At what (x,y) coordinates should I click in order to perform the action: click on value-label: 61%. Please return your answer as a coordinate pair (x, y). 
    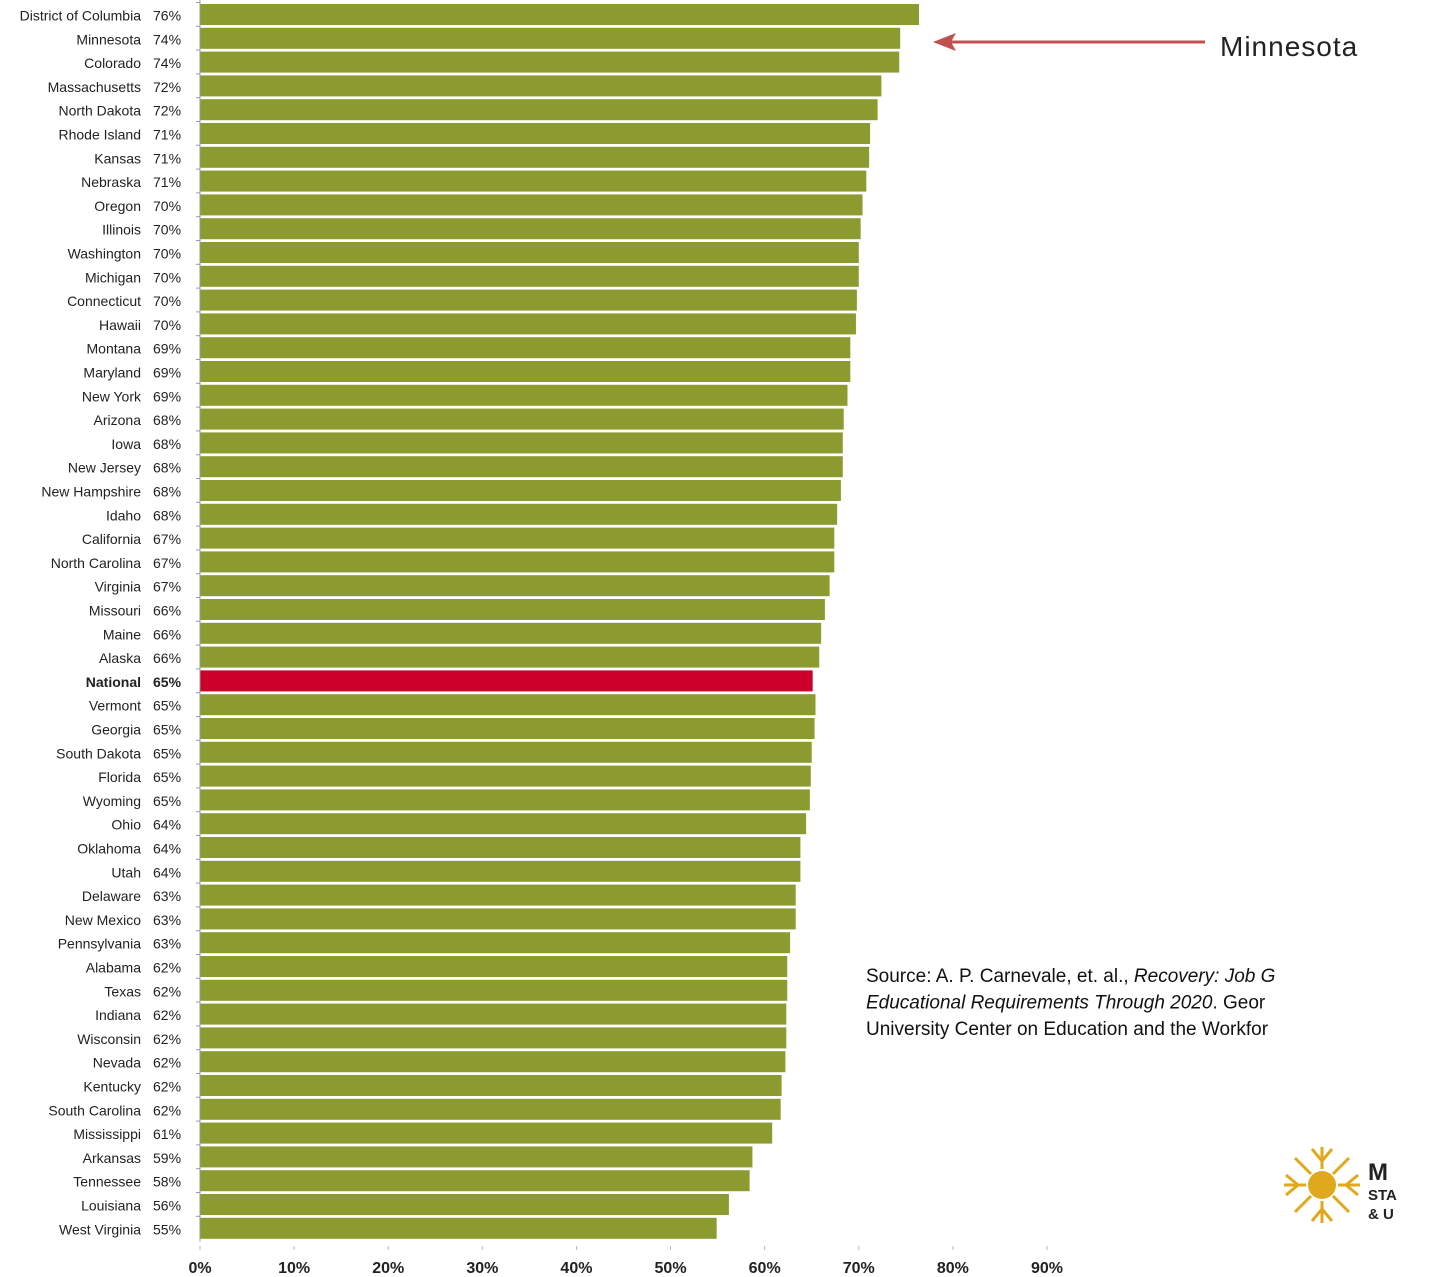
    Looking at the image, I should click on (167, 1134).